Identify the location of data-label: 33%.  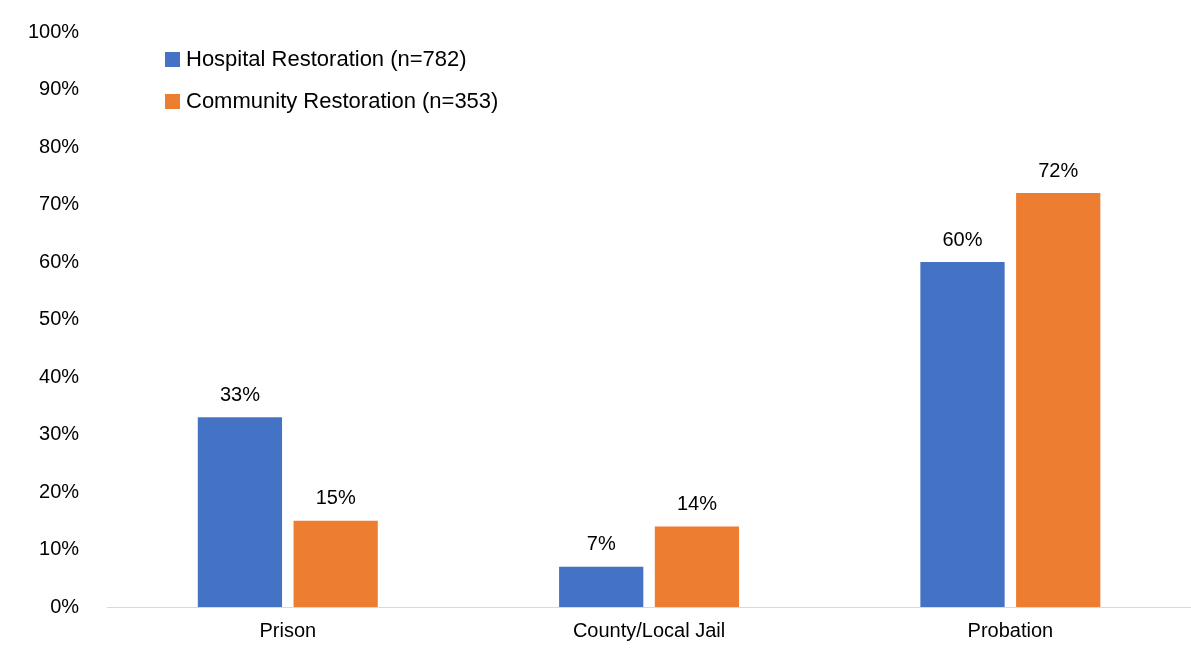
(240, 393).